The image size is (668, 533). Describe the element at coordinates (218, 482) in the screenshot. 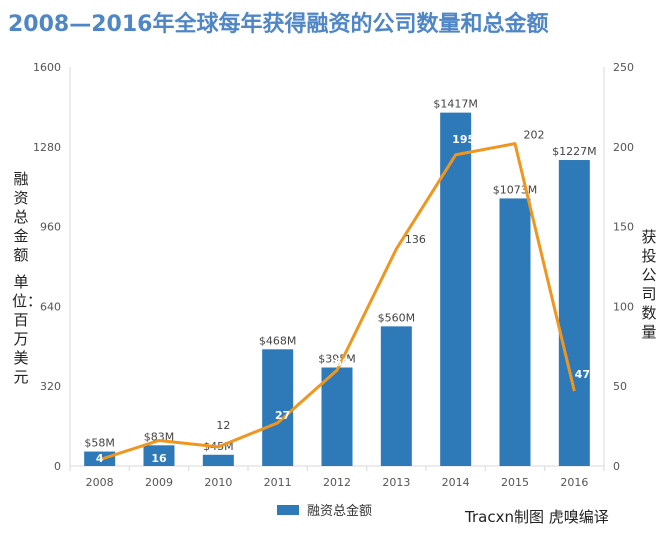

I see `x-tick-label: 2010` at that location.